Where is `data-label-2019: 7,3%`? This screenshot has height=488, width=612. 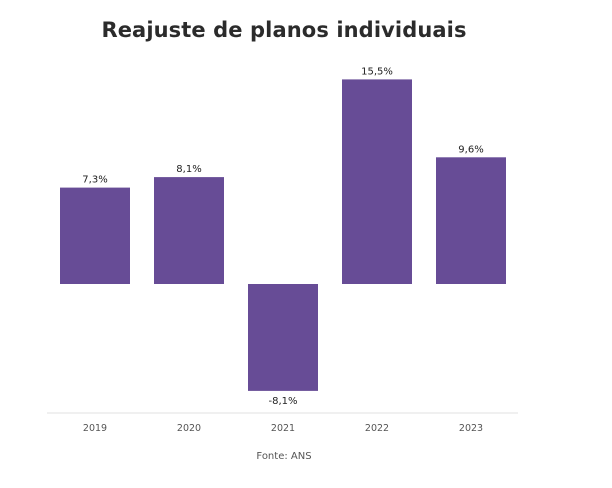
data-label-2019: 7,3% is located at coordinates (94, 180).